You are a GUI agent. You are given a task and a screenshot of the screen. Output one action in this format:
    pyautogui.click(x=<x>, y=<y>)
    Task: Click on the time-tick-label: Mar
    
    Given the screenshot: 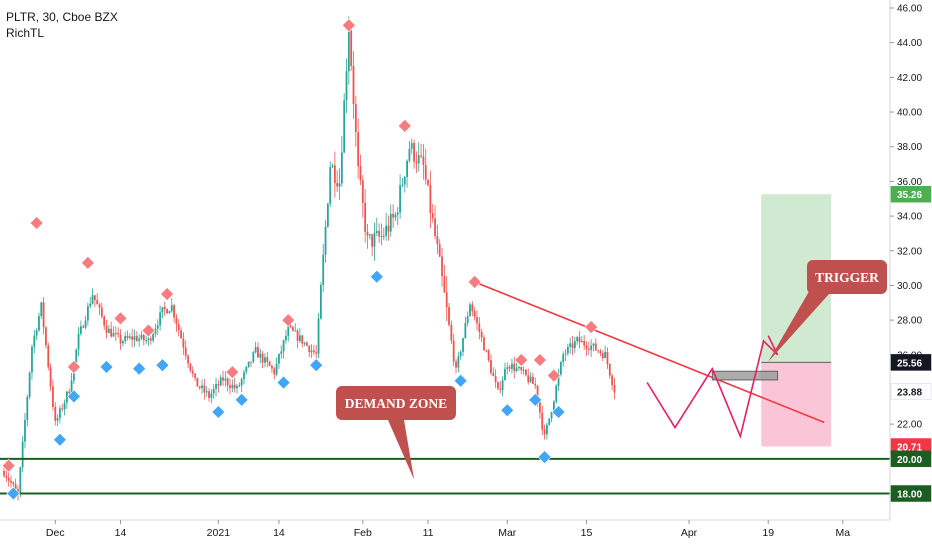 What is the action you would take?
    pyautogui.click(x=507, y=533)
    